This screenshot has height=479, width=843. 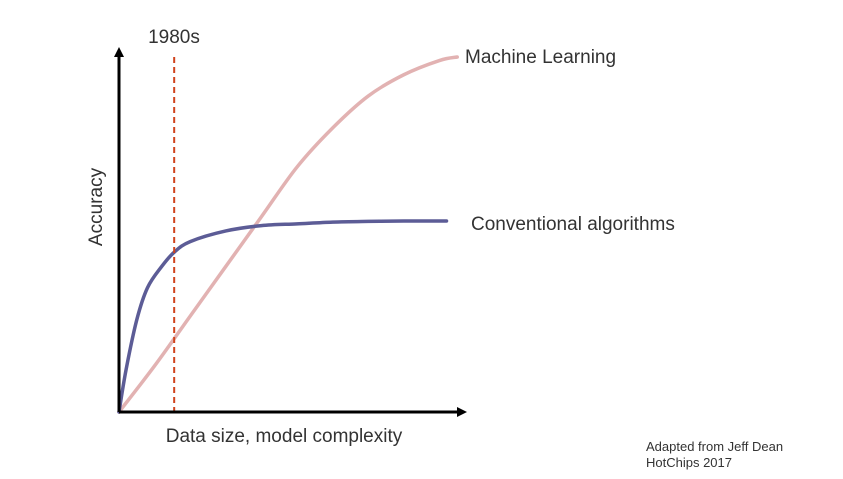 What do you see at coordinates (573, 224) in the screenshot?
I see `series-label-conventional-algorithms: Conventional algorithms` at bounding box center [573, 224].